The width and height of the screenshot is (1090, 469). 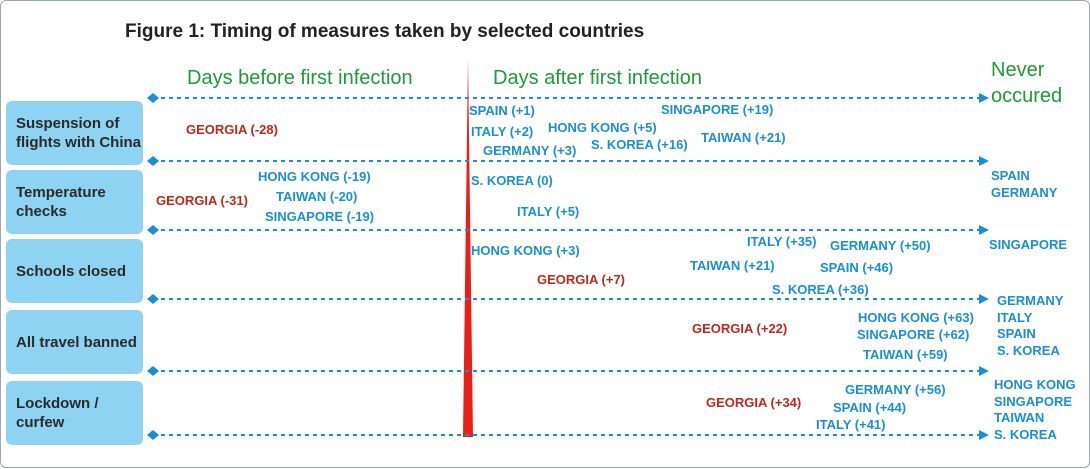 I want to click on never-occurred-list: SPAIN GERMANY, so click(x=1024, y=184).